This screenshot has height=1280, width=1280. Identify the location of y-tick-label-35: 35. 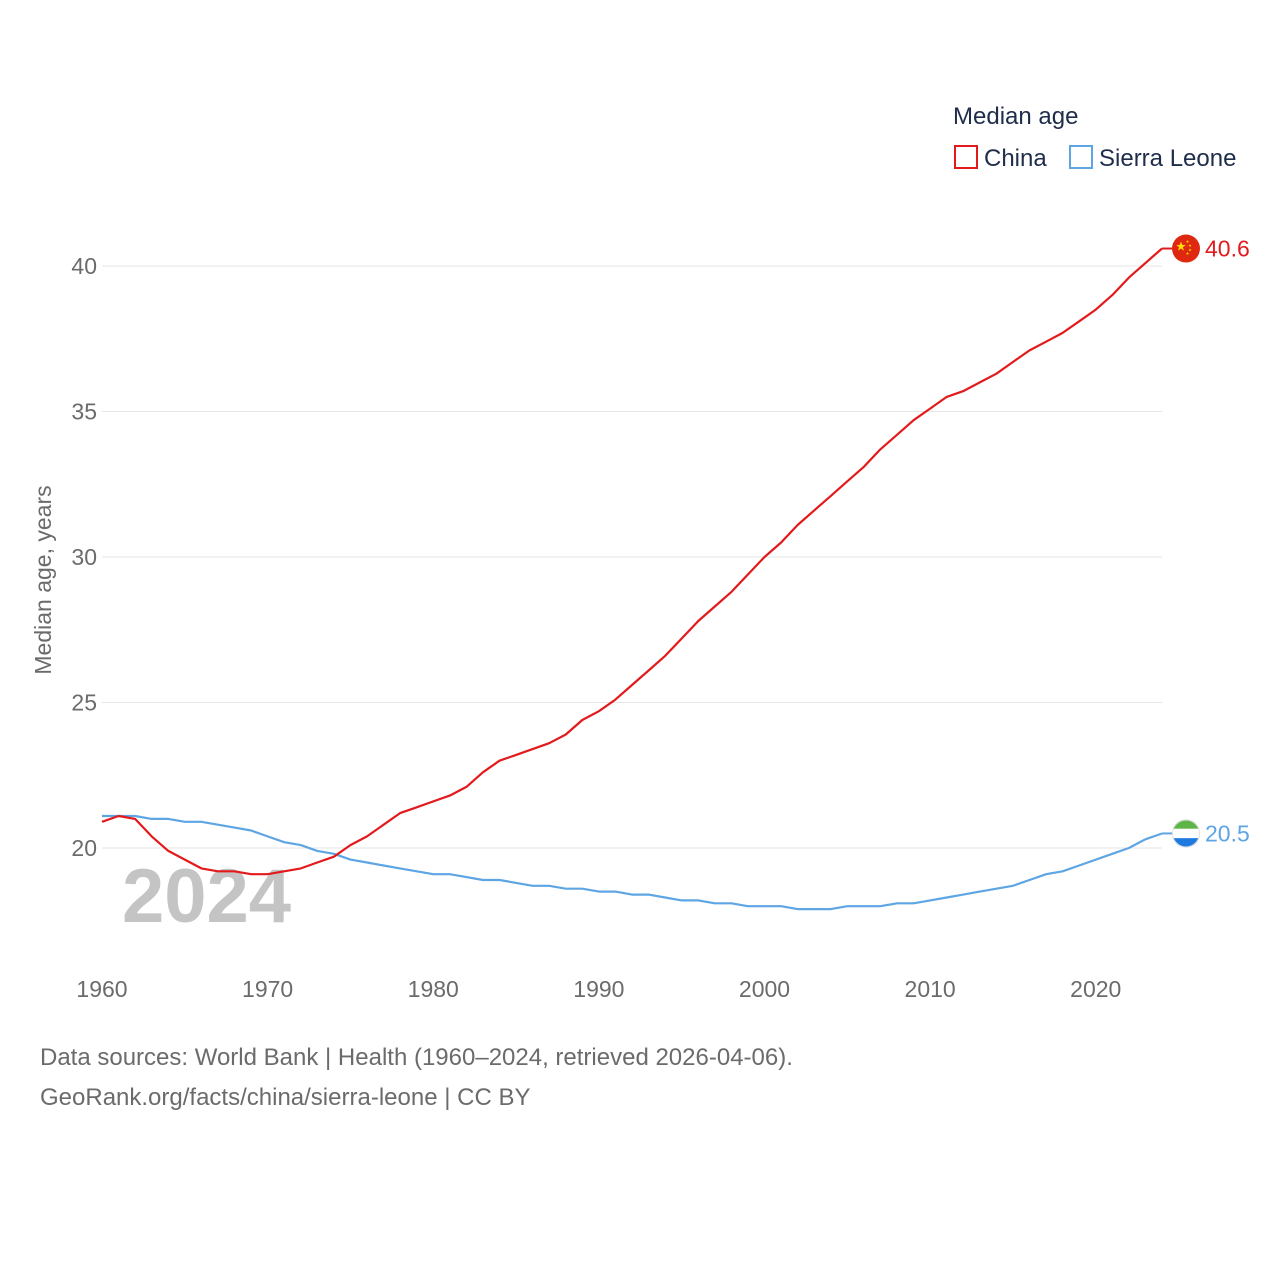
(84, 412).